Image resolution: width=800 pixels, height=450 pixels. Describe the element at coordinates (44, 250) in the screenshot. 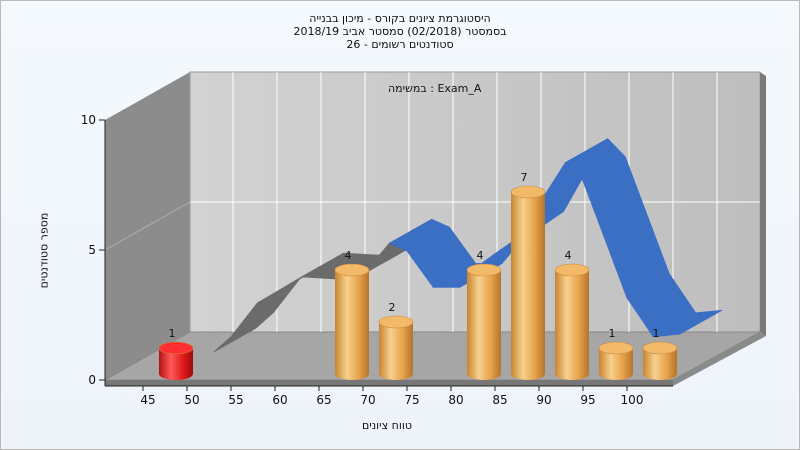

I see `y-axis-label: מספר סטודנטים` at that location.